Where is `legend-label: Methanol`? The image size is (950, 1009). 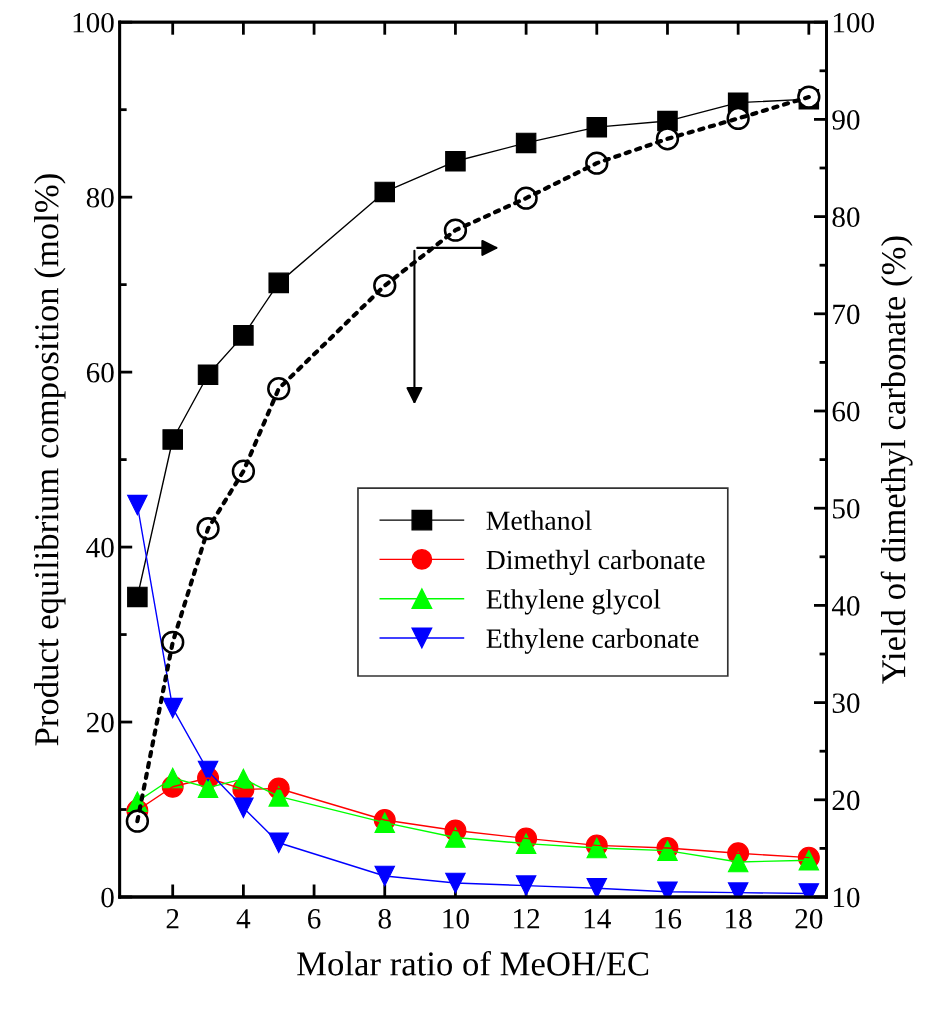
legend-label: Methanol is located at coordinates (539, 520).